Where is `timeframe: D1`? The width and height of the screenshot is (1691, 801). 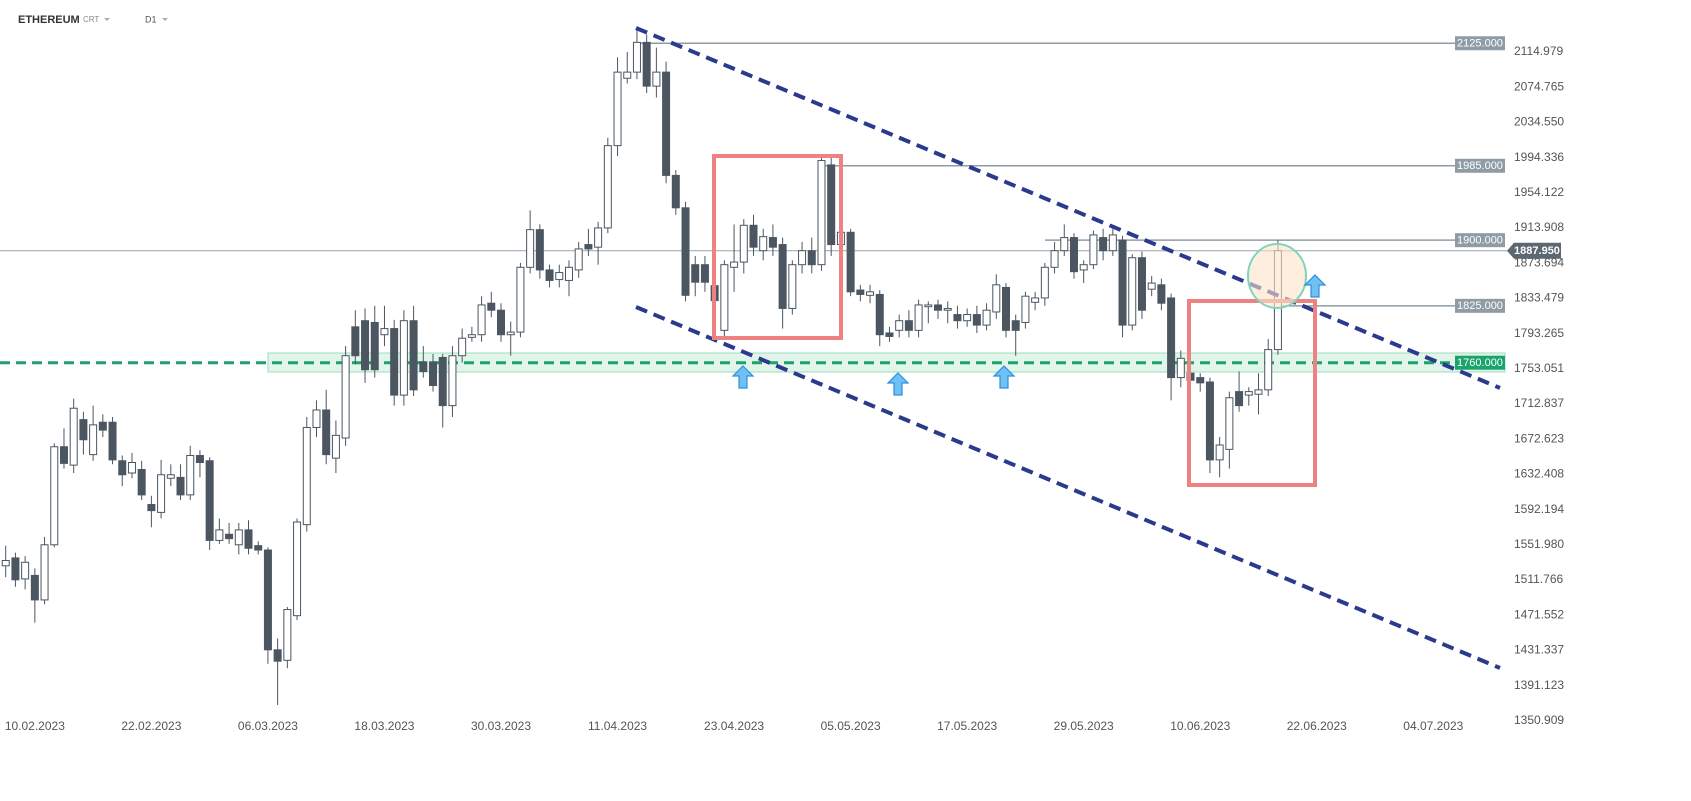 timeframe: D1 is located at coordinates (151, 19).